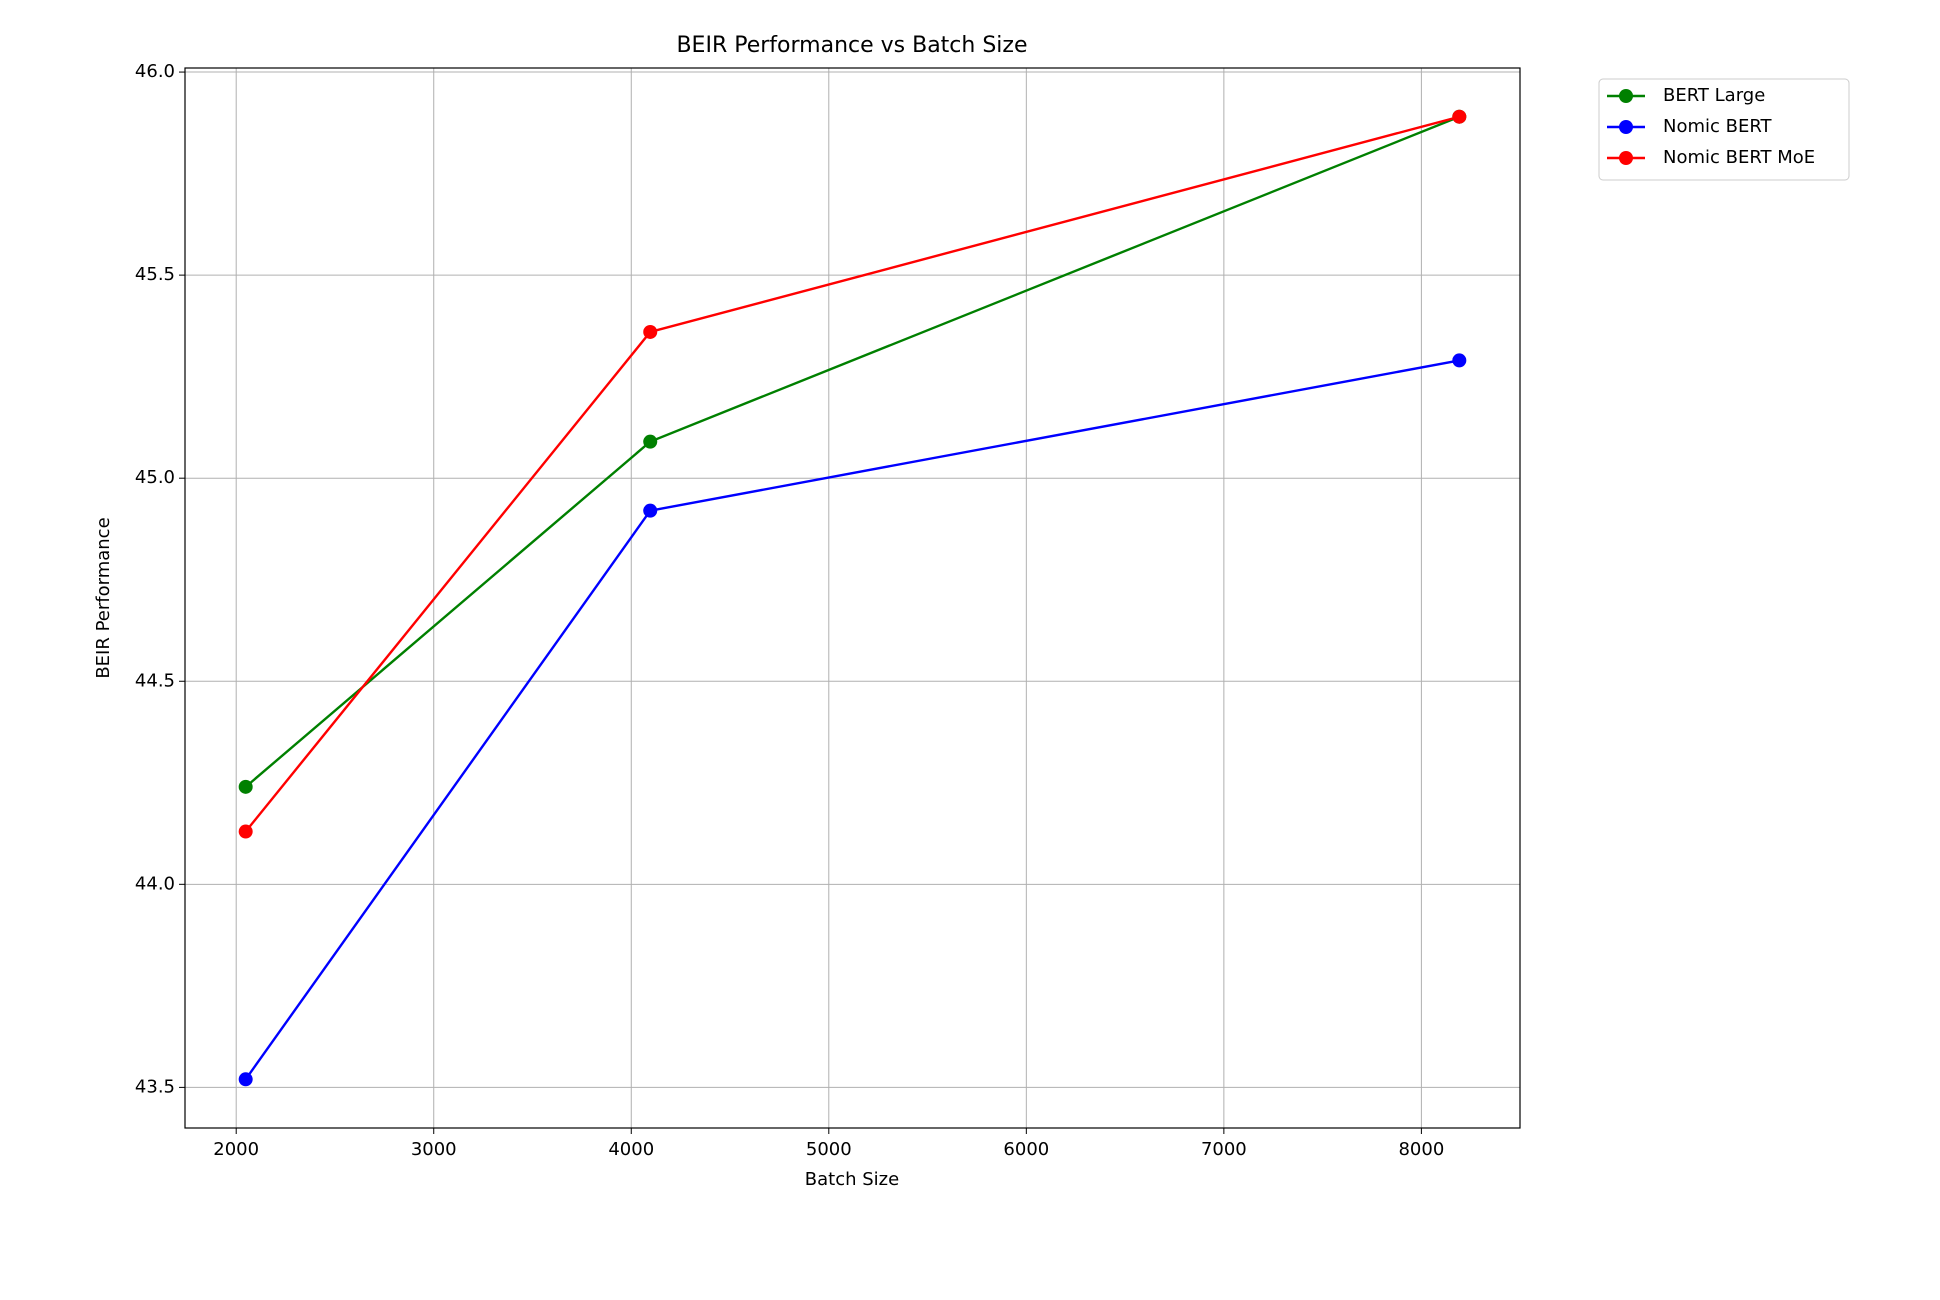  Describe the element at coordinates (103, 597) in the screenshot. I see `y-axis-label: BEIR Performance` at that location.